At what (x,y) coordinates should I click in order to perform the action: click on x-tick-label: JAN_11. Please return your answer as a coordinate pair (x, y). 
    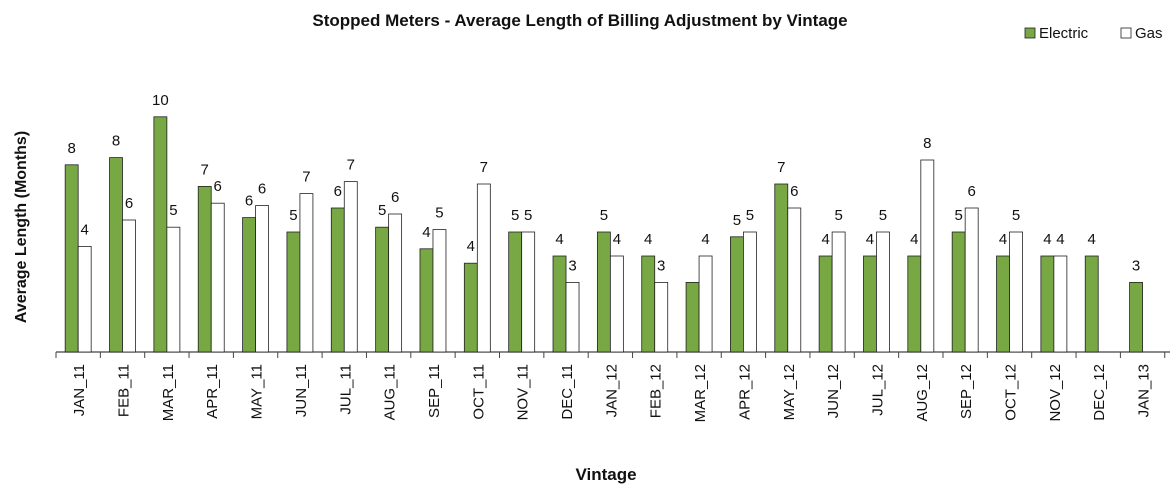
    Looking at the image, I should click on (79, 390).